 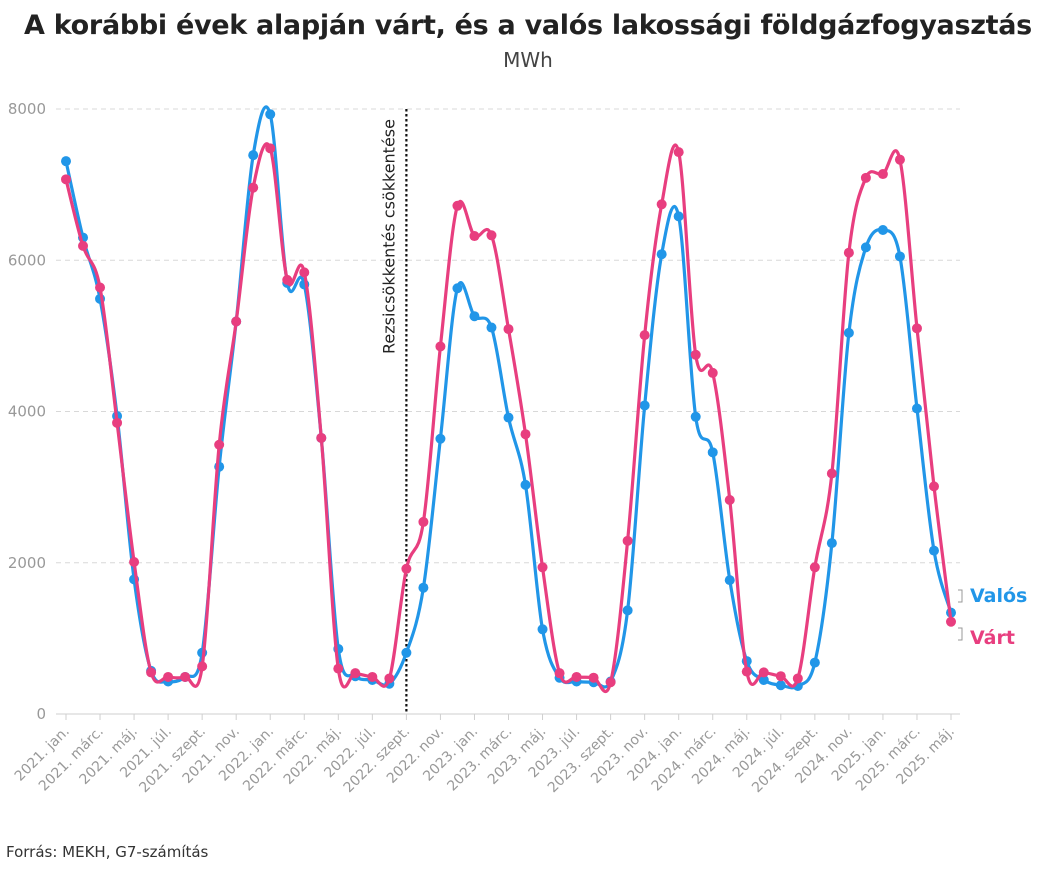 I want to click on y-tick-label: 6000, so click(x=27, y=260).